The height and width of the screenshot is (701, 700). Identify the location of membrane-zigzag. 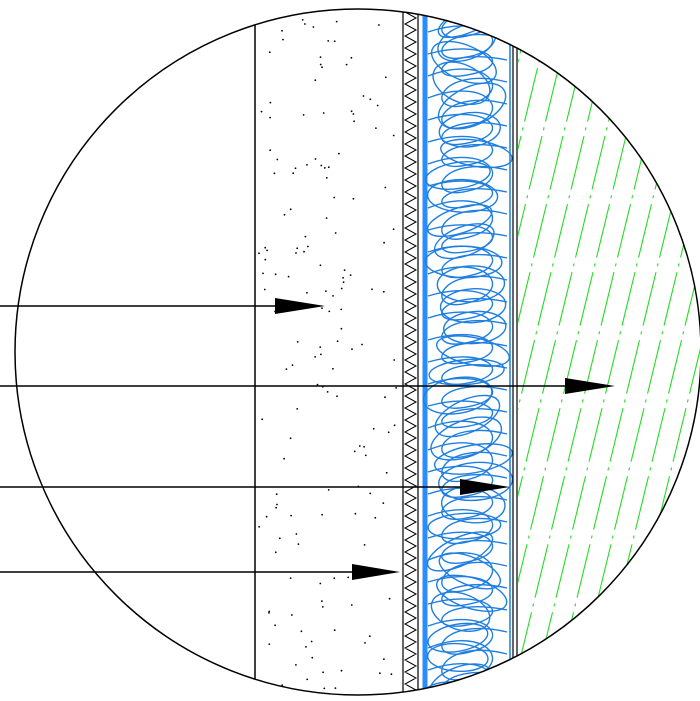
(410, 352).